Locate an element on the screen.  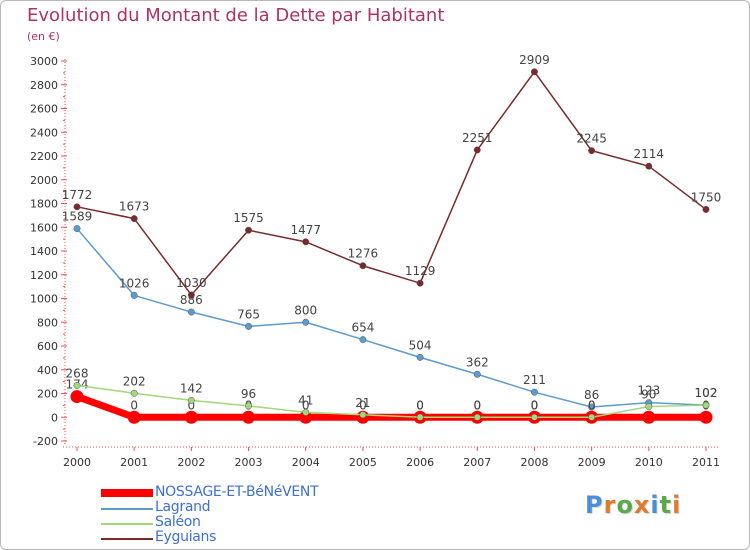
proxiti-logo: Proxiti is located at coordinates (633, 505).